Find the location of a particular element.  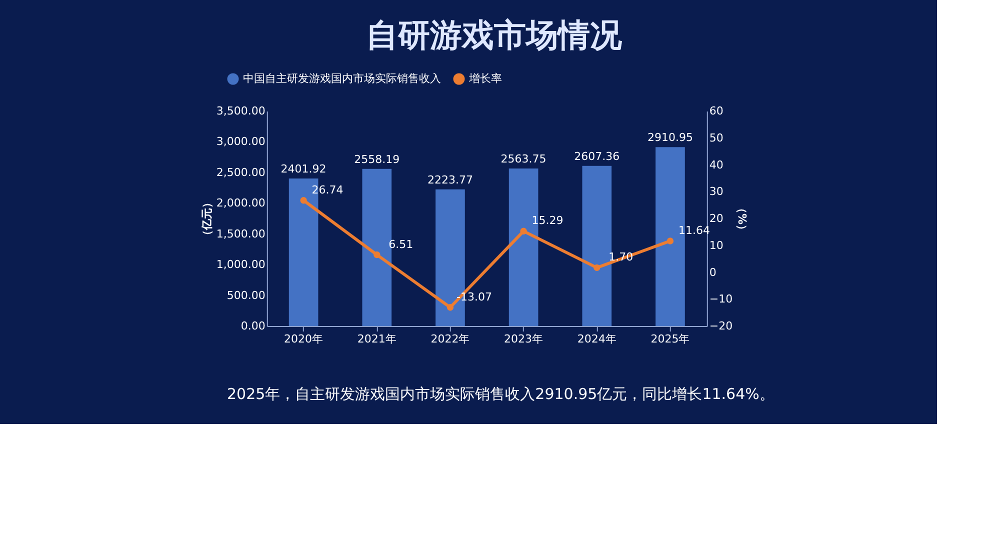

chart-title: 自研游戏市场情况 is located at coordinates (494, 35).